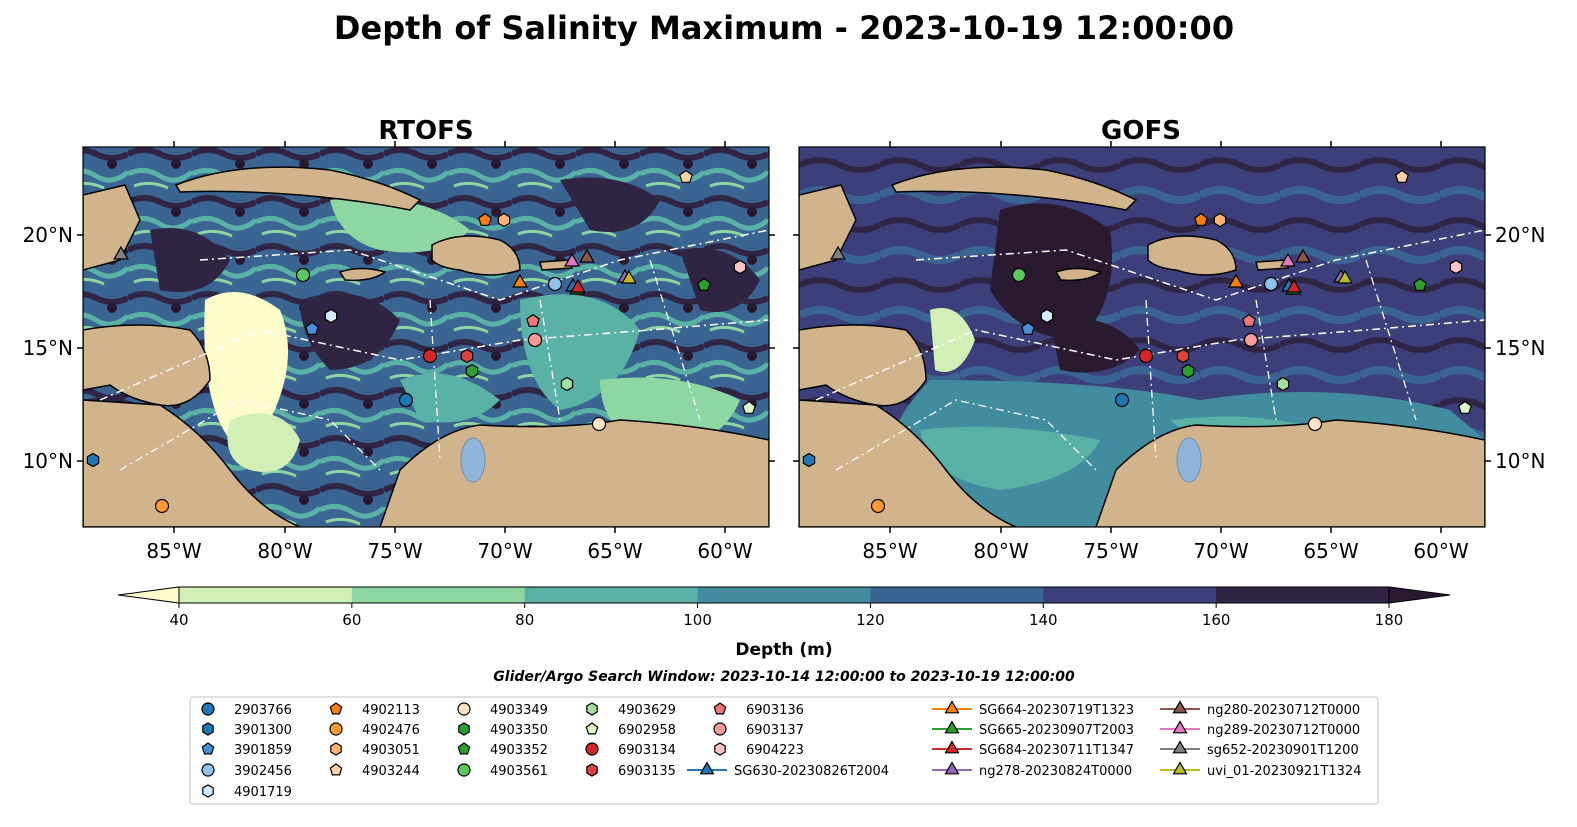 The image size is (1577, 827). Describe the element at coordinates (391, 730) in the screenshot. I see `legend-float-label: 4902476` at that location.